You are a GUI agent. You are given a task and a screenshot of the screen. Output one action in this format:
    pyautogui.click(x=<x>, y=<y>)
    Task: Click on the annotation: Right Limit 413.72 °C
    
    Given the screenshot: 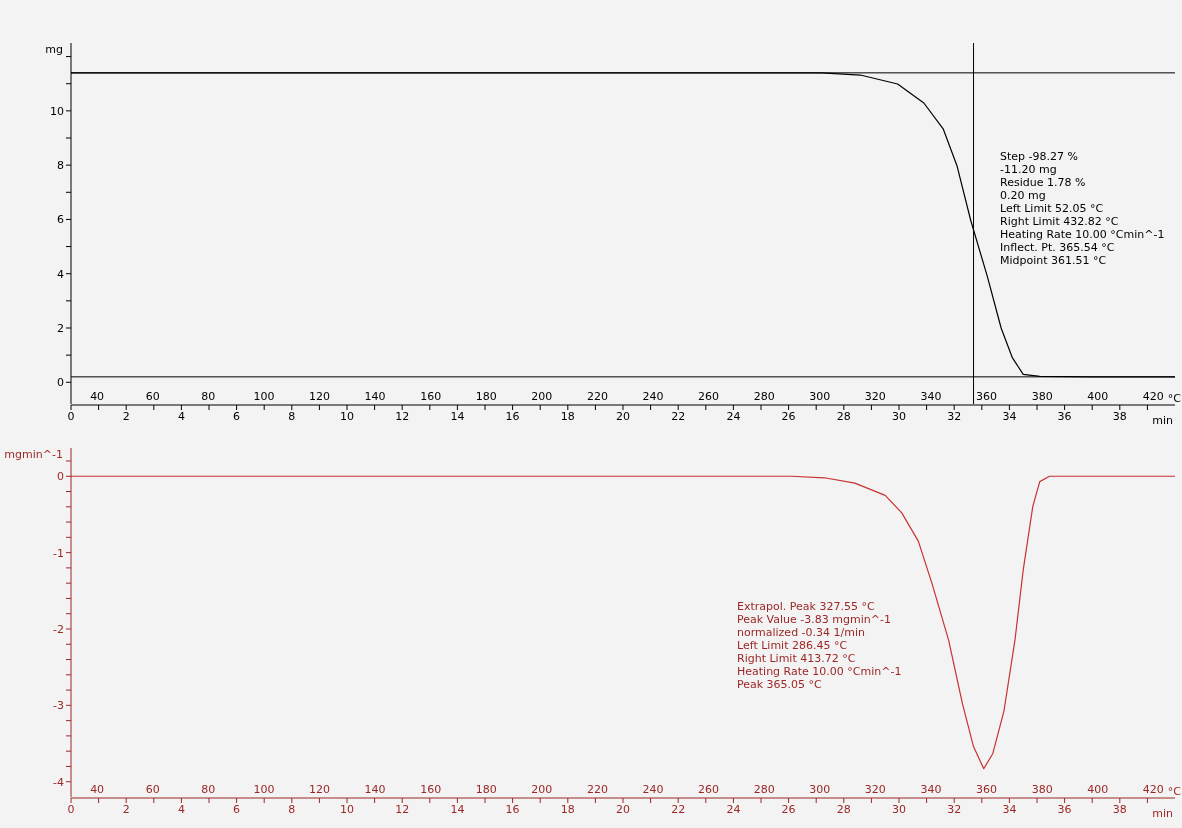 What is the action you would take?
    pyautogui.click(x=797, y=658)
    